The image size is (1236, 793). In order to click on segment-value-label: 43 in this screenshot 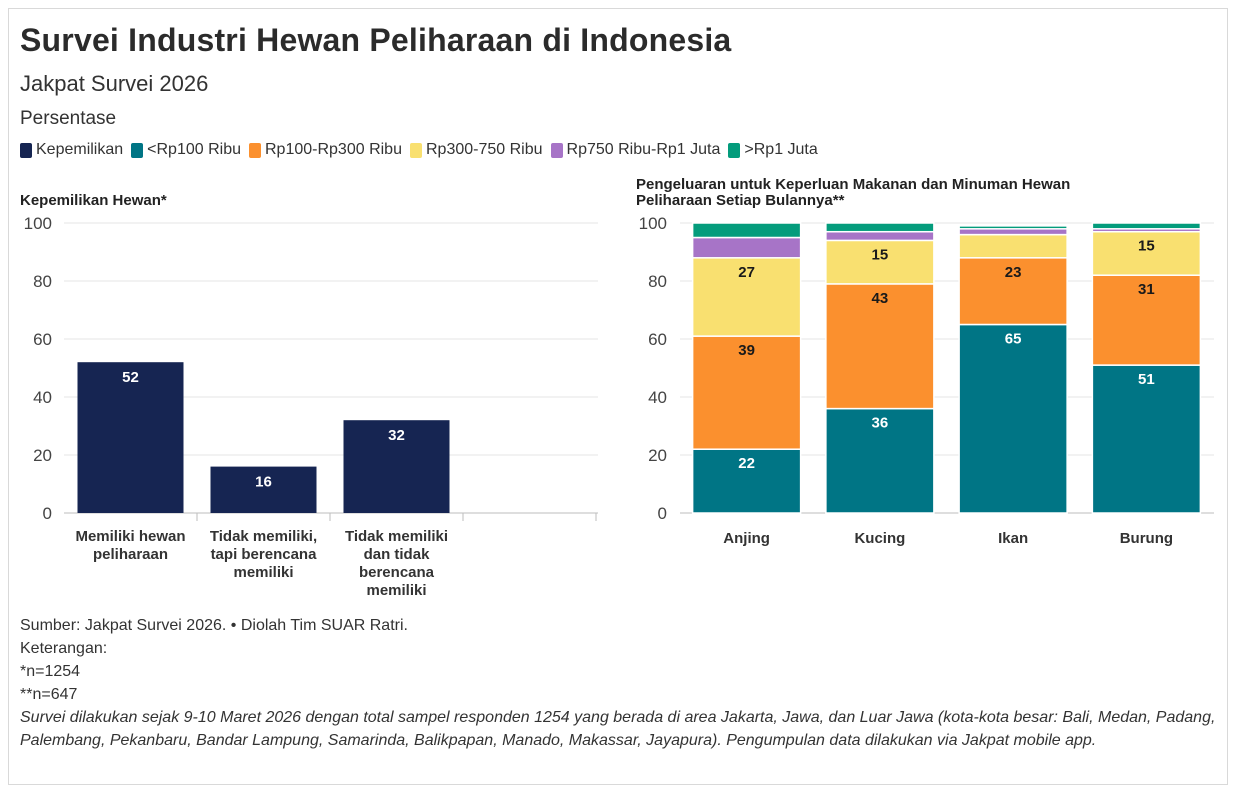, I will do `click(880, 298)`.